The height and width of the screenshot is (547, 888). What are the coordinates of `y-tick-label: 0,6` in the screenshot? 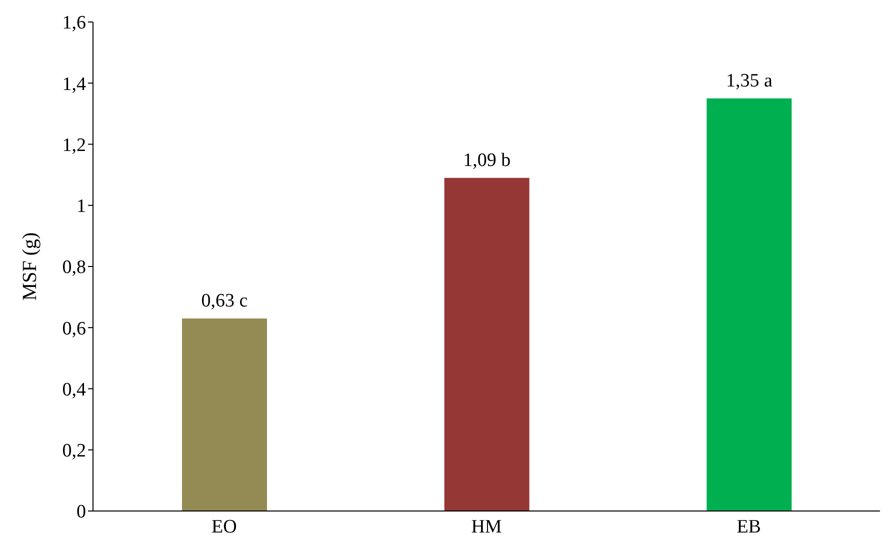 It's located at (74, 329).